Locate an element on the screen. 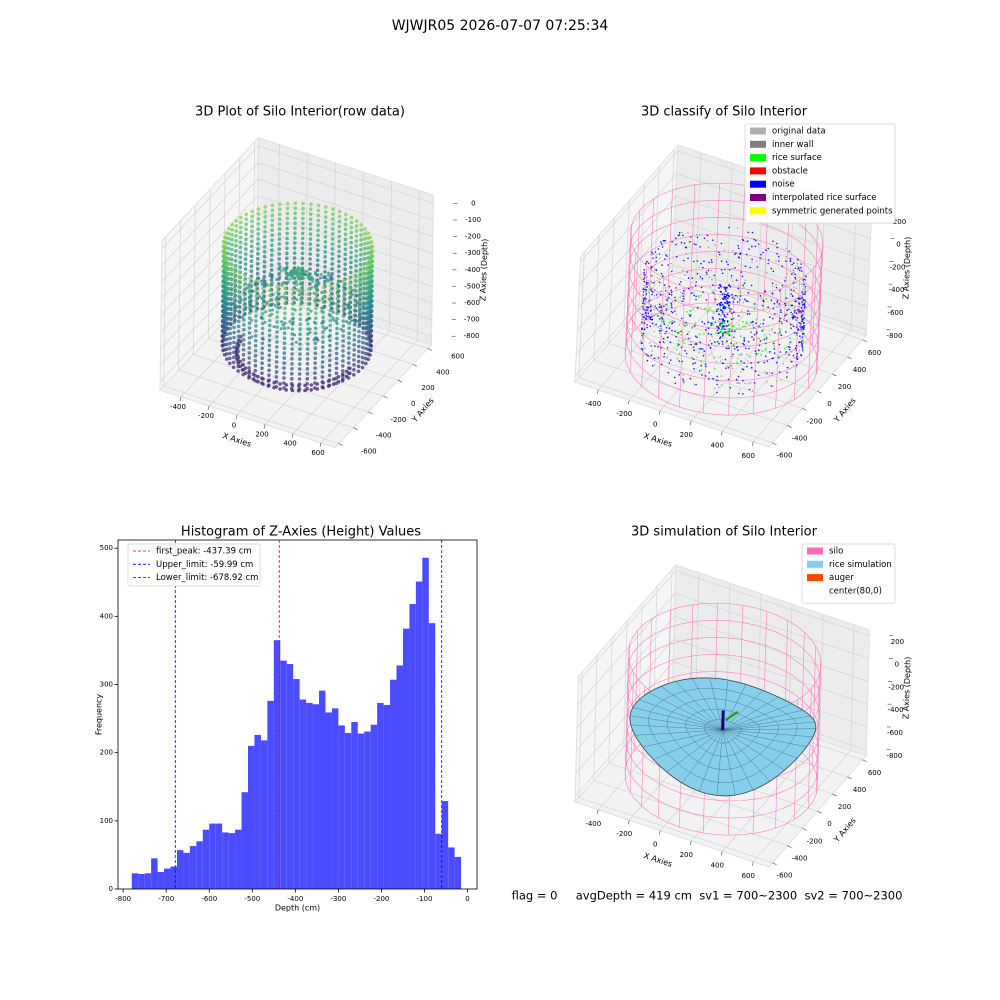  x-tick-label: 400 is located at coordinates (717, 445).